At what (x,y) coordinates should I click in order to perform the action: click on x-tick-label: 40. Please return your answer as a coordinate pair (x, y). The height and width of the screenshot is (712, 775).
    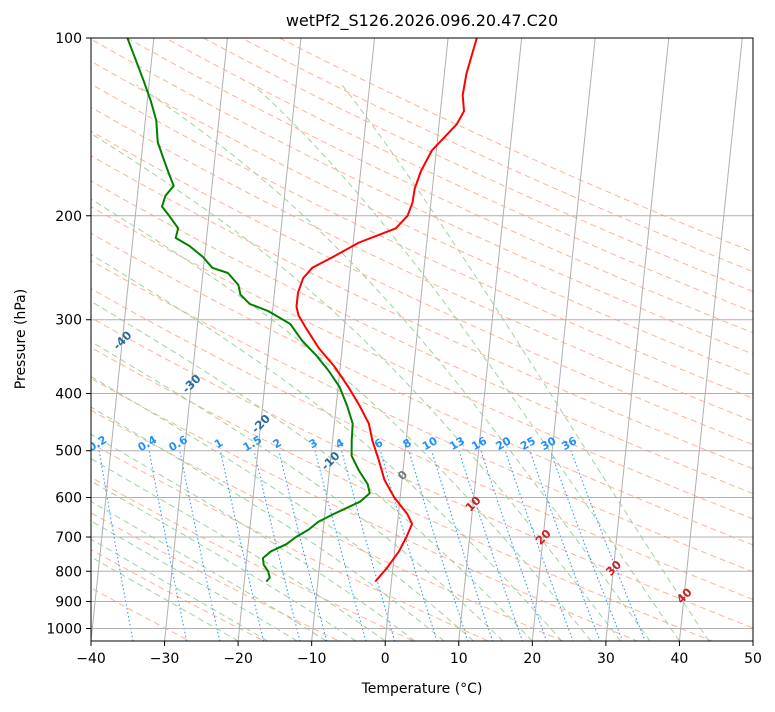
    Looking at the image, I should click on (680, 659).